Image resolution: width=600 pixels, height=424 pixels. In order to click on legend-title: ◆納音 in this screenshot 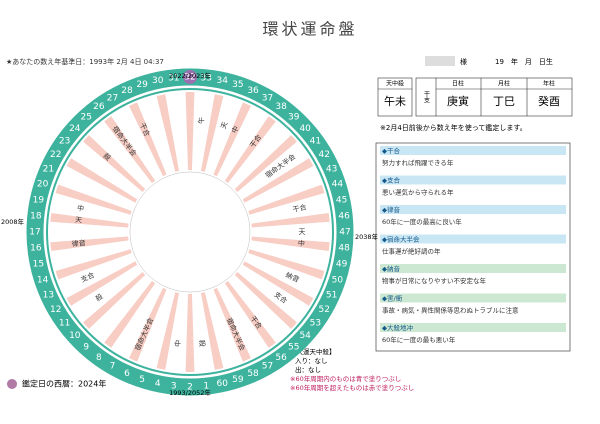, I will do `click(391, 268)`.